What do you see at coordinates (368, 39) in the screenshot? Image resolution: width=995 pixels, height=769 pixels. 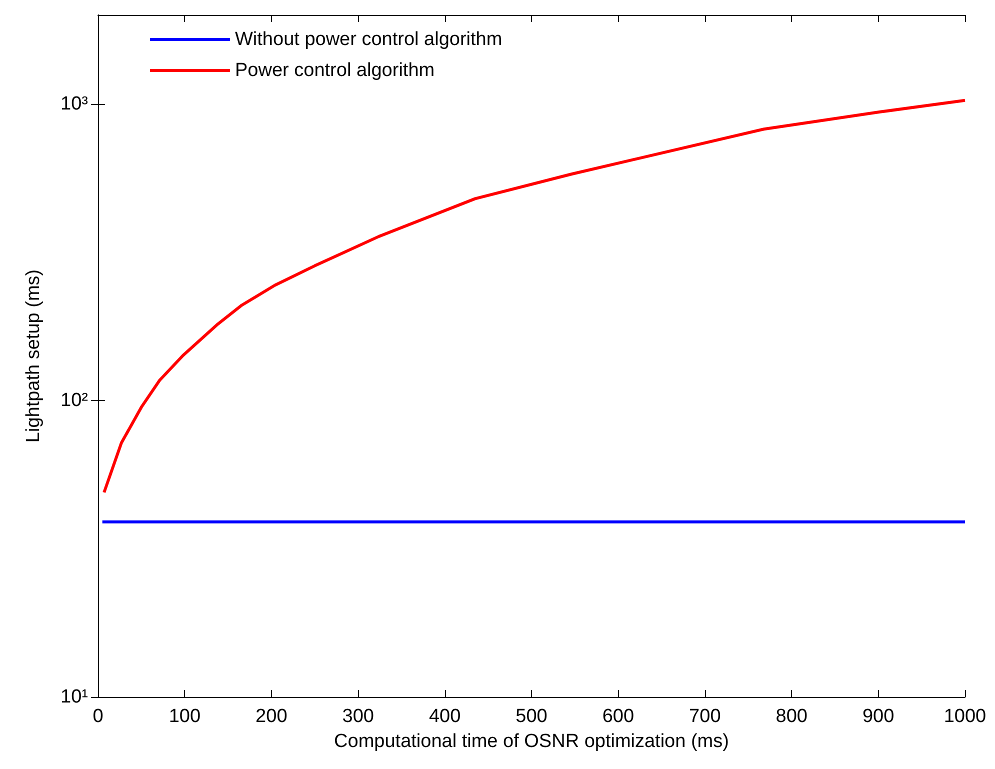 I see `legend-label: Without power control algorithm` at bounding box center [368, 39].